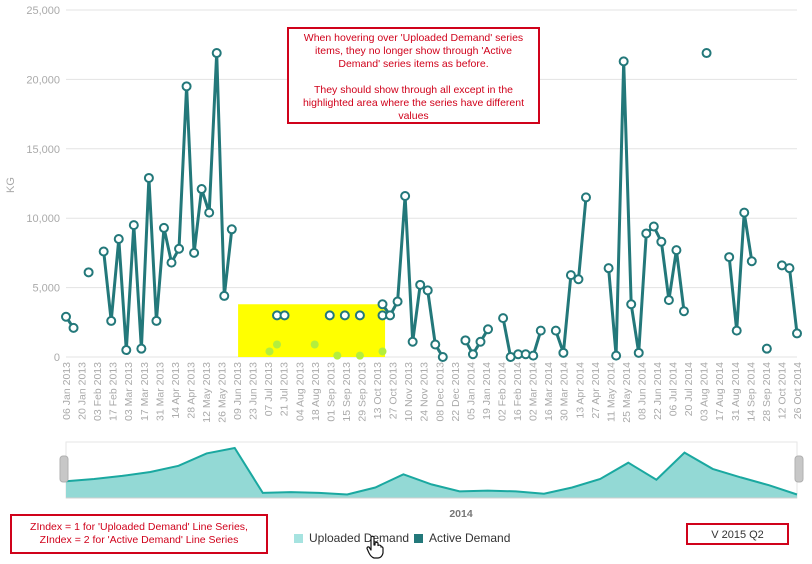 This screenshot has width=812, height=564. I want to click on x-tick-label: 25 May 2014, so click(627, 392).